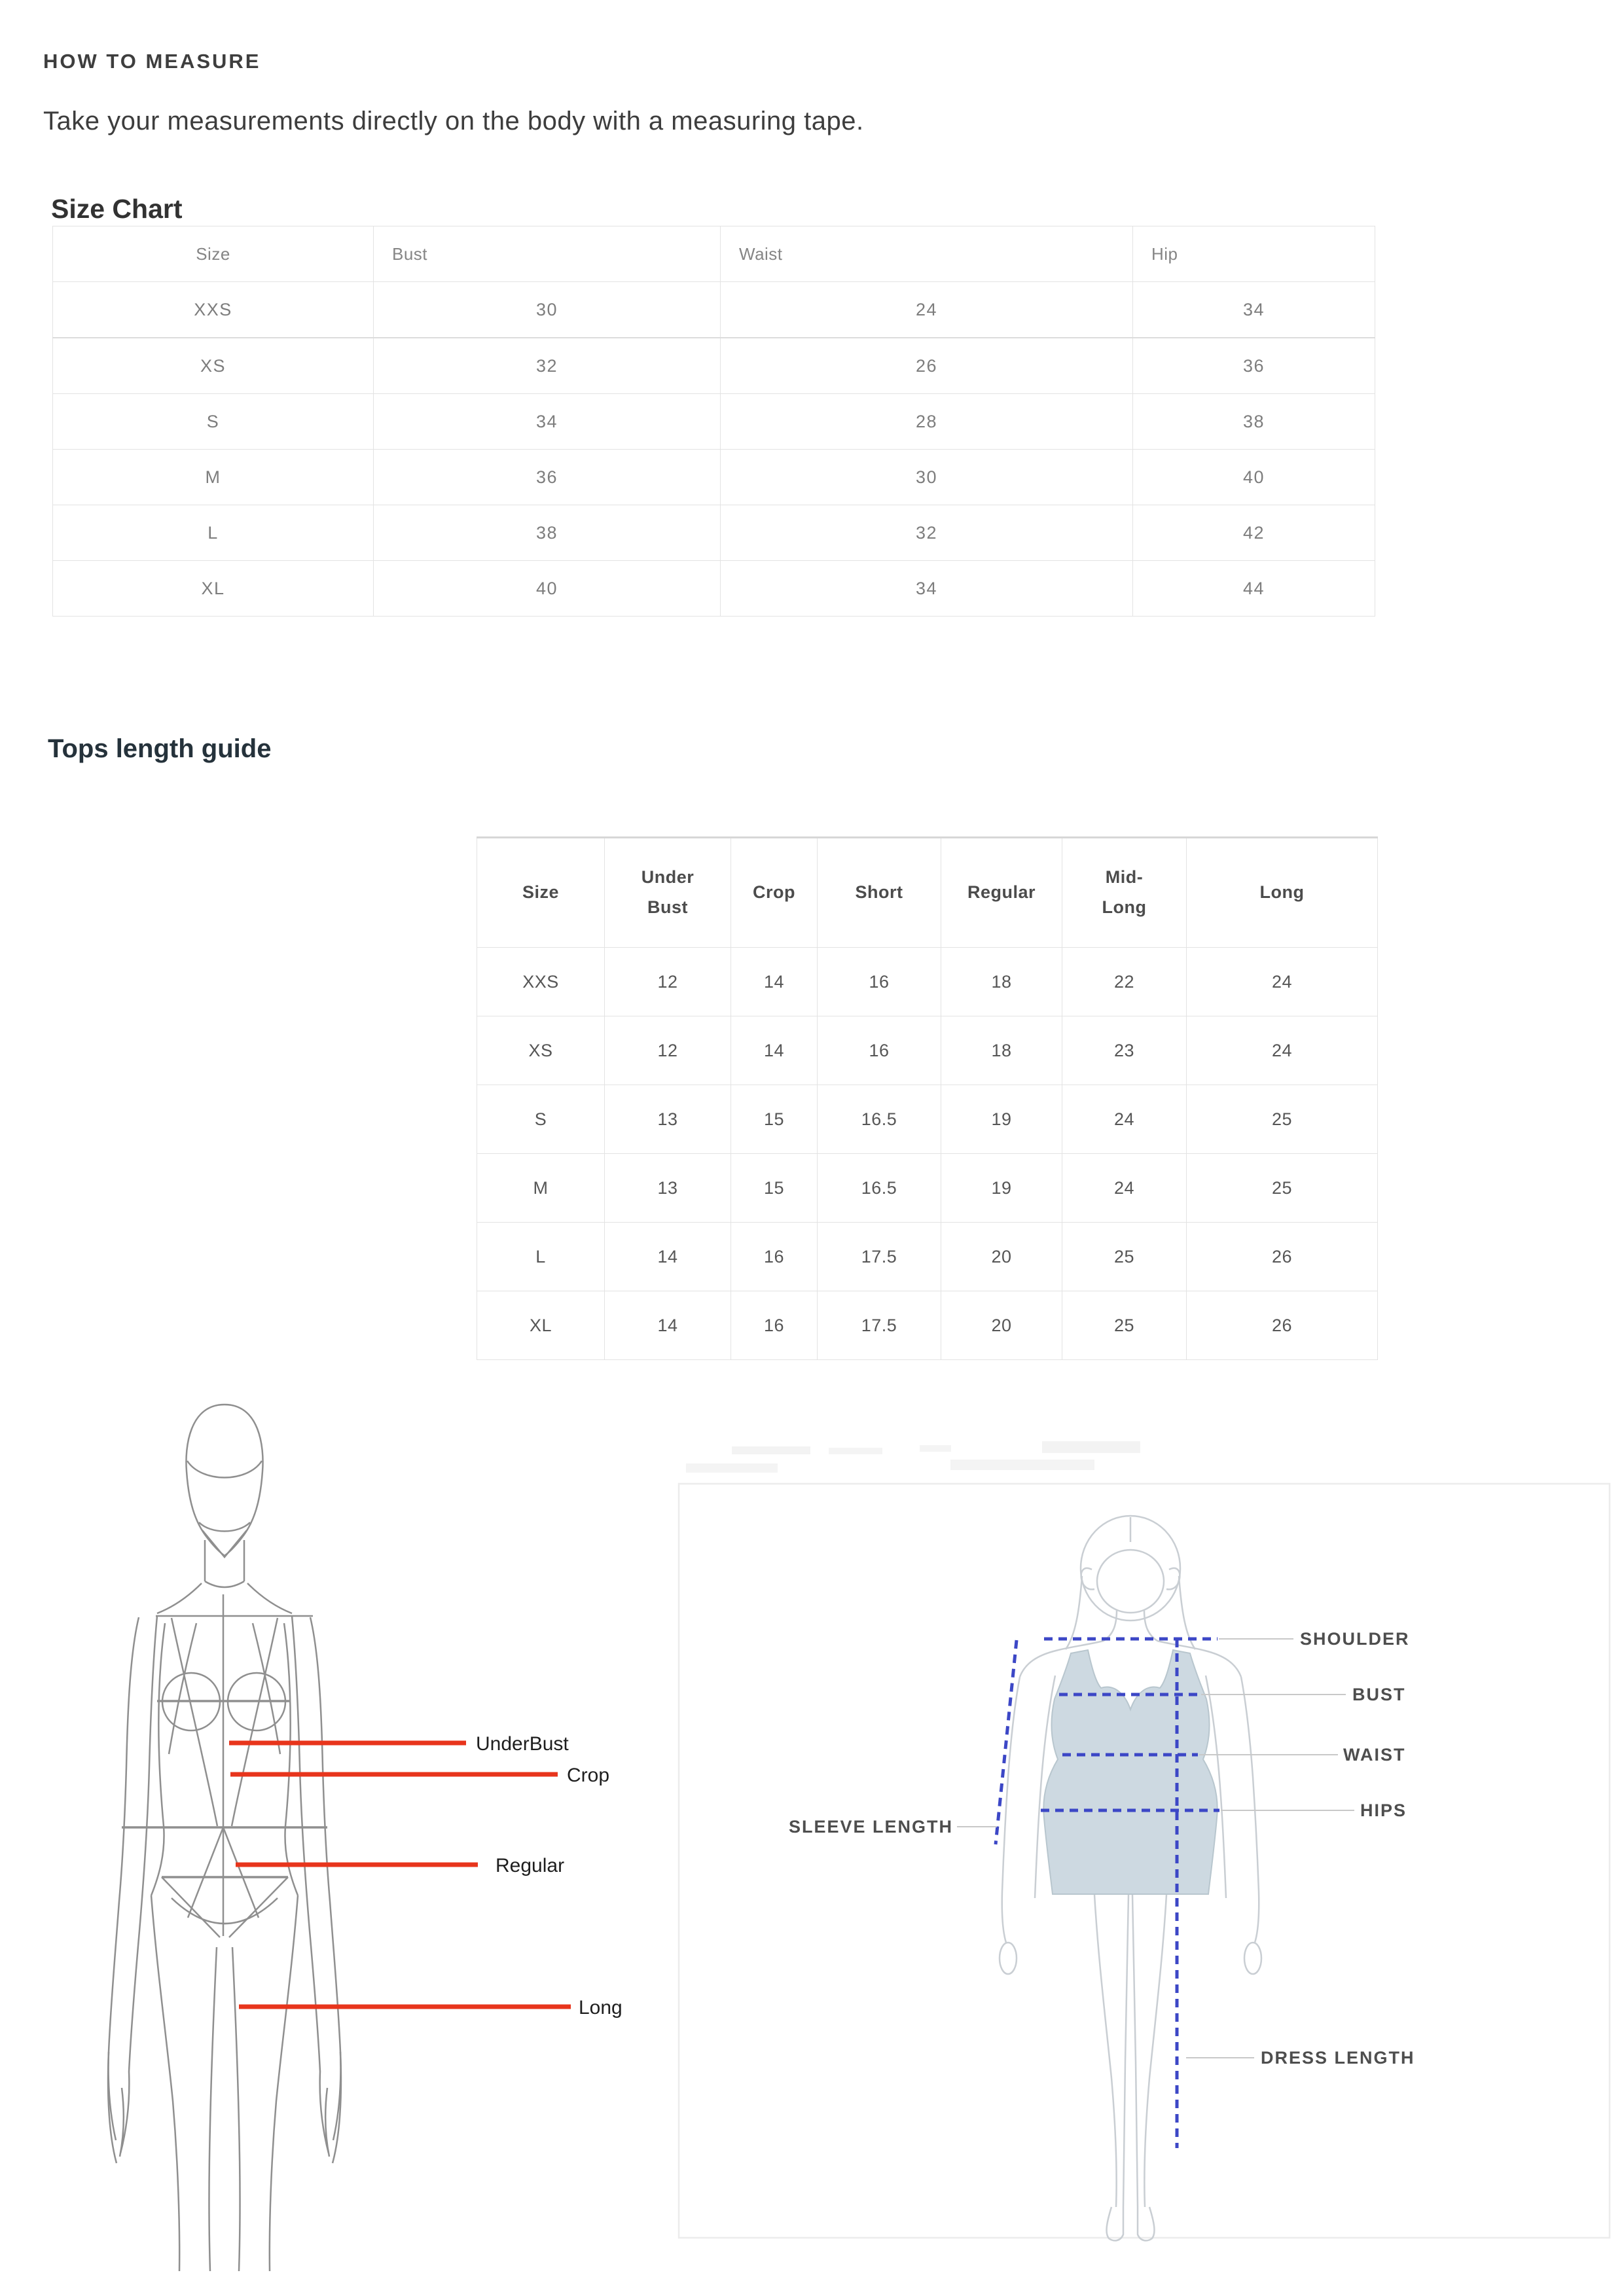 Image resolution: width=1624 pixels, height=2296 pixels. I want to click on column-header: Under Bust, so click(667, 892).